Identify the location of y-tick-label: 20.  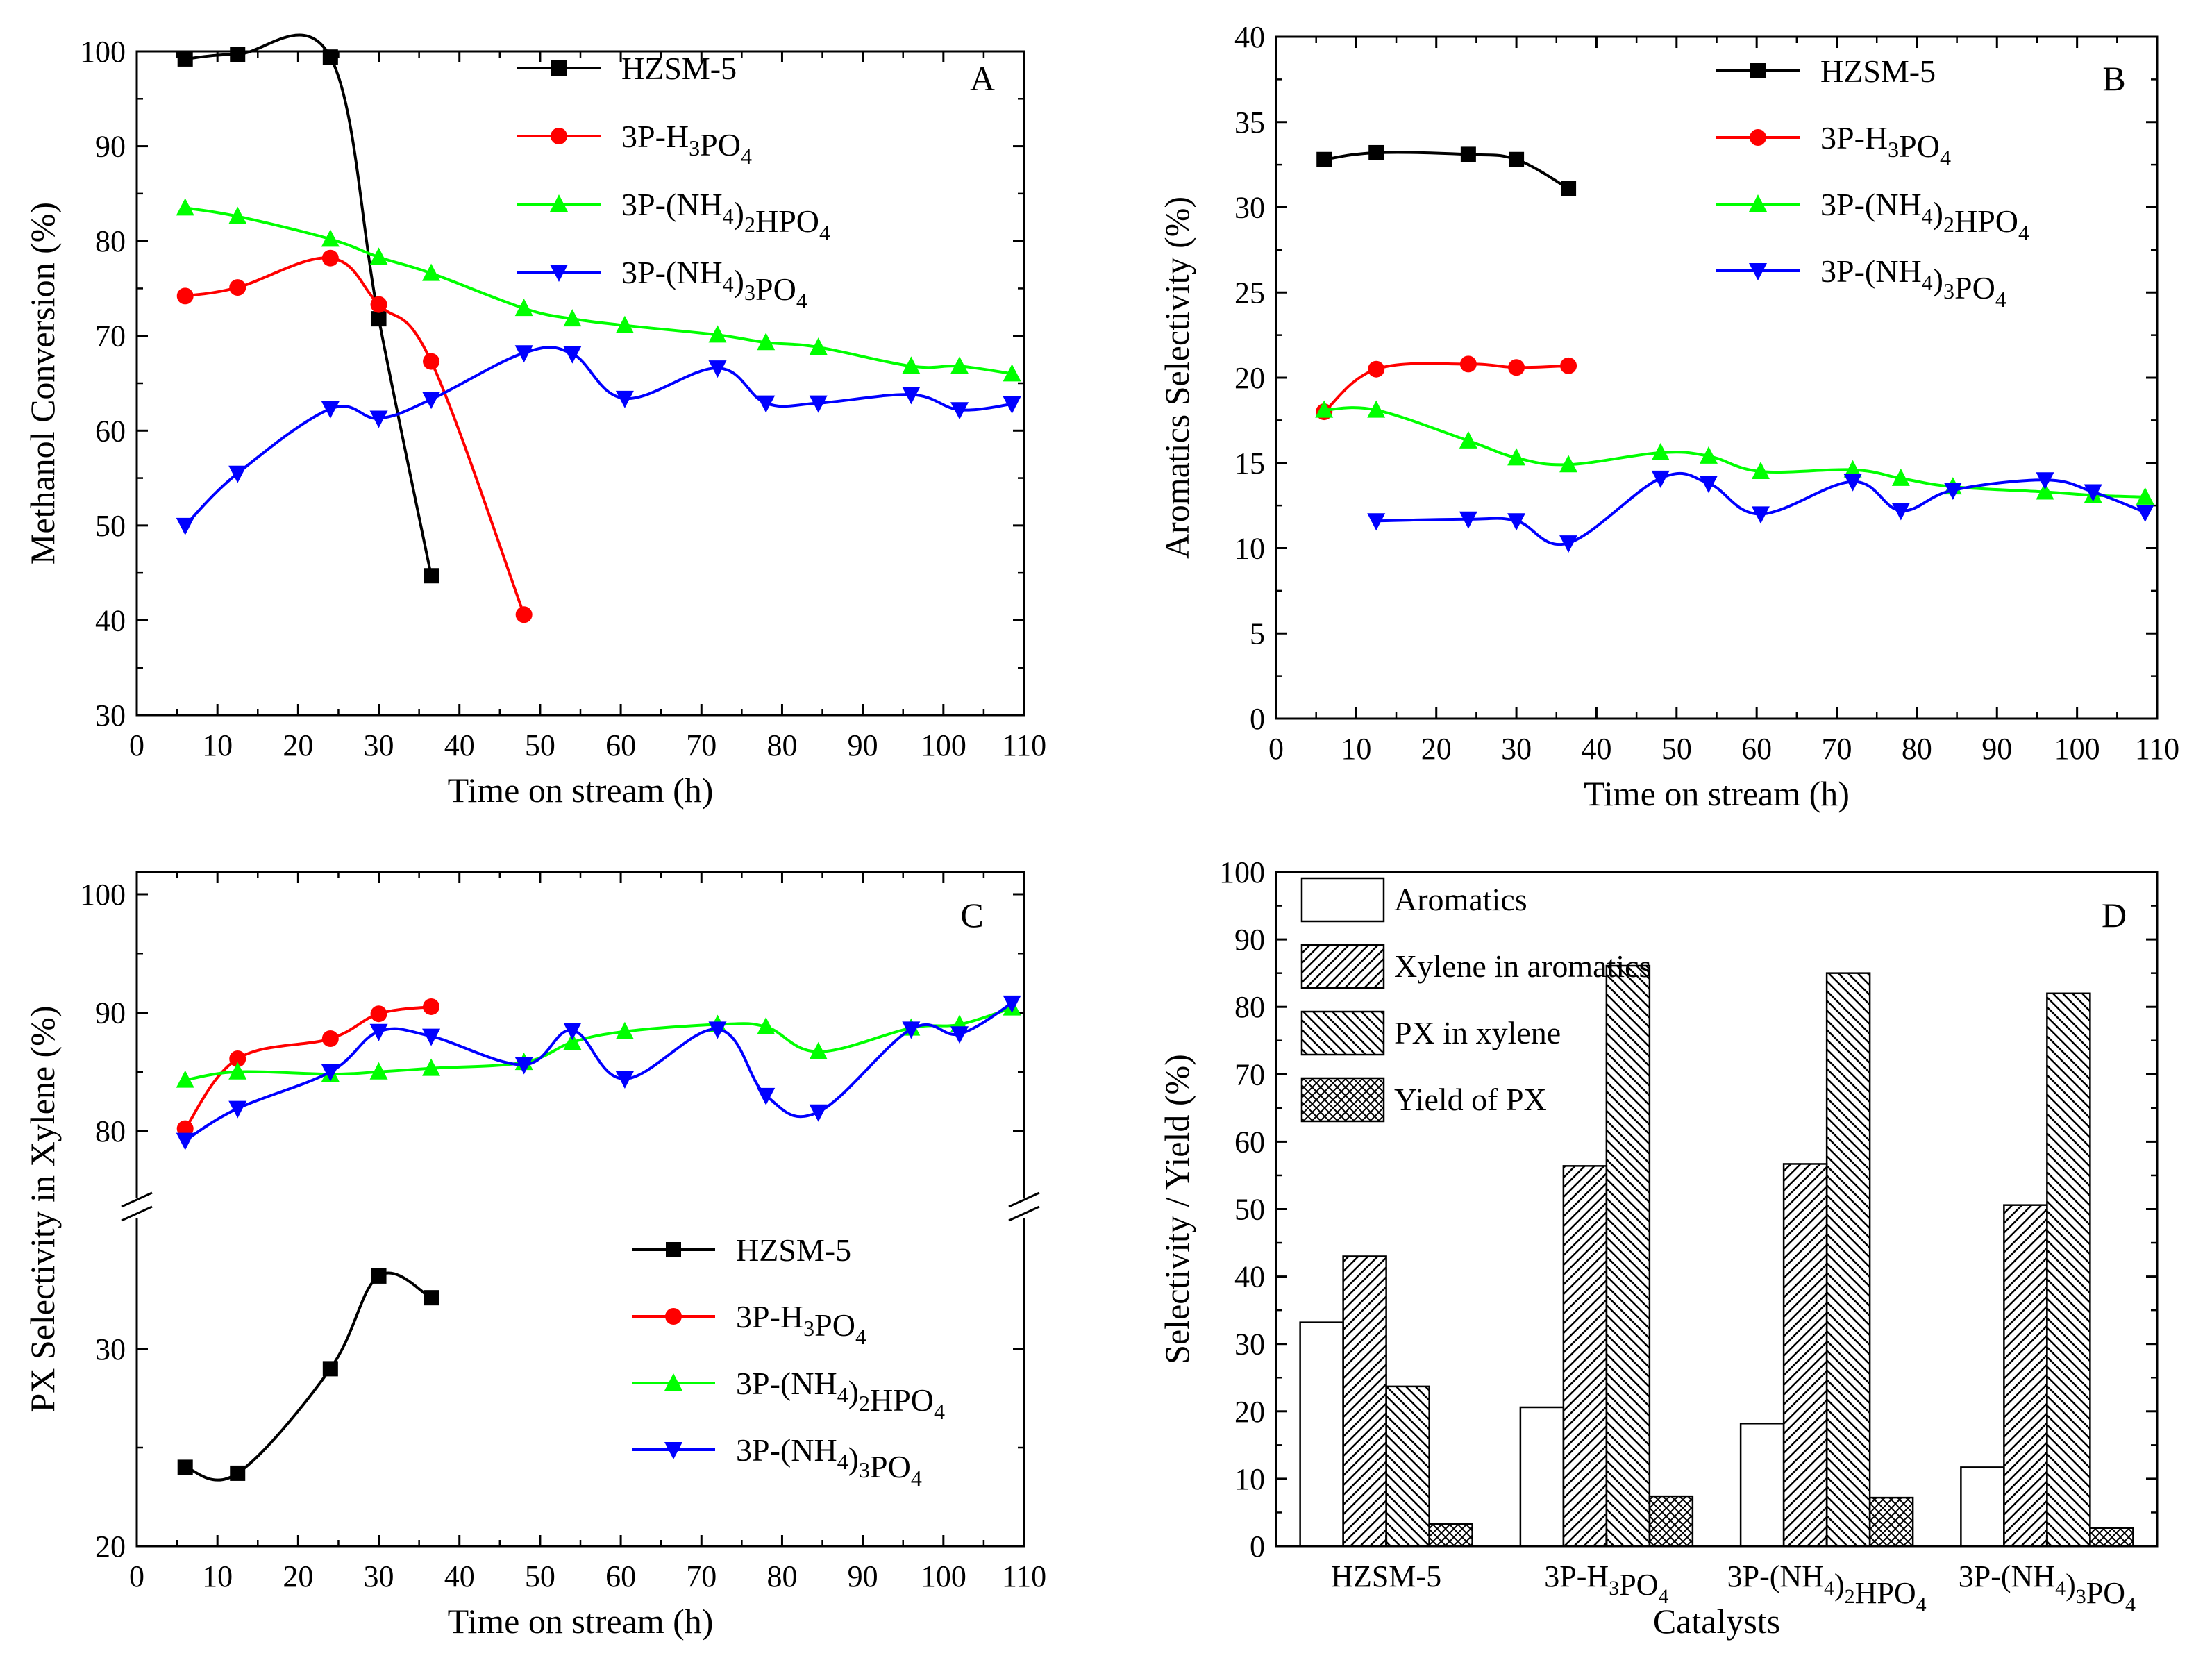
(1249, 378).